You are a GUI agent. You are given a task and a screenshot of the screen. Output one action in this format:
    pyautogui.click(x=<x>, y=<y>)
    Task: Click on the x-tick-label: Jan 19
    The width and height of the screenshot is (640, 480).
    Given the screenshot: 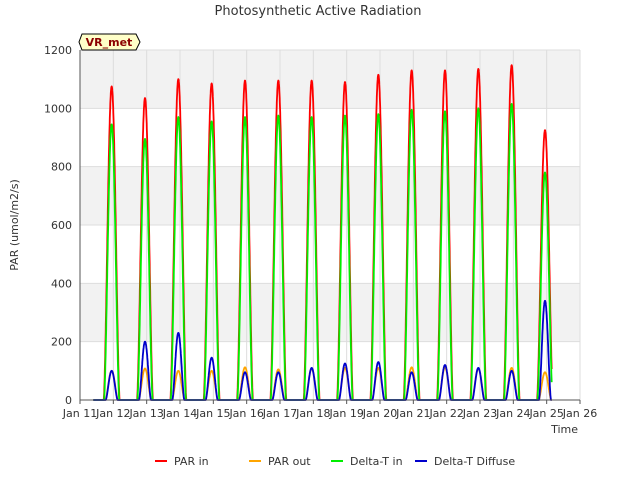 What is the action you would take?
    pyautogui.click(x=345, y=413)
    